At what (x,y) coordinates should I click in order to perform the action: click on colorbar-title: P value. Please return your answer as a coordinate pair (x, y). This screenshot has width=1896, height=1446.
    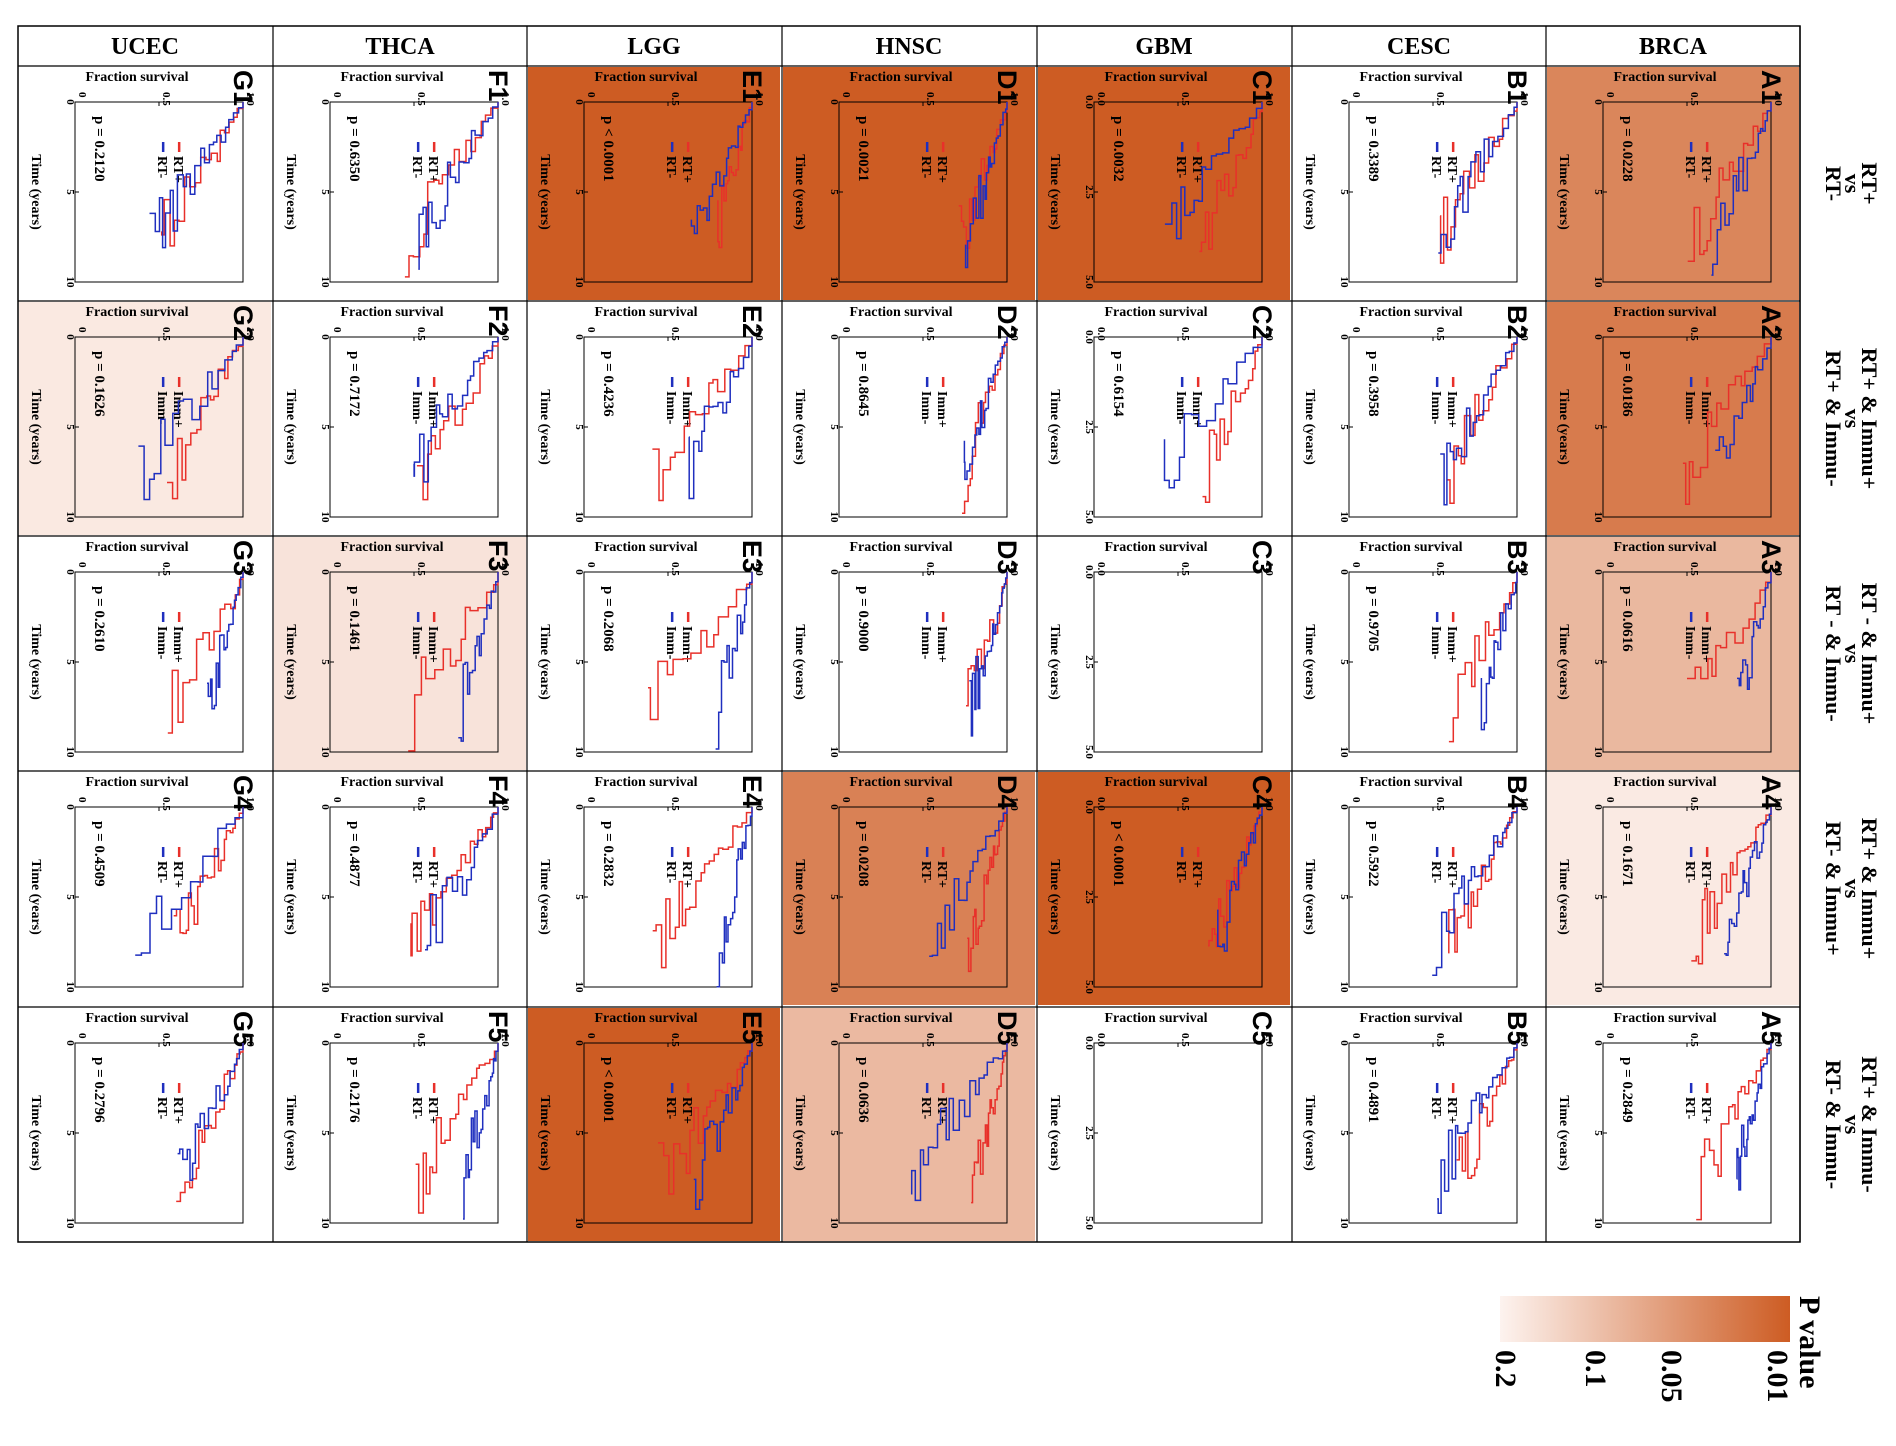
    Looking at the image, I should click on (1809, 1342).